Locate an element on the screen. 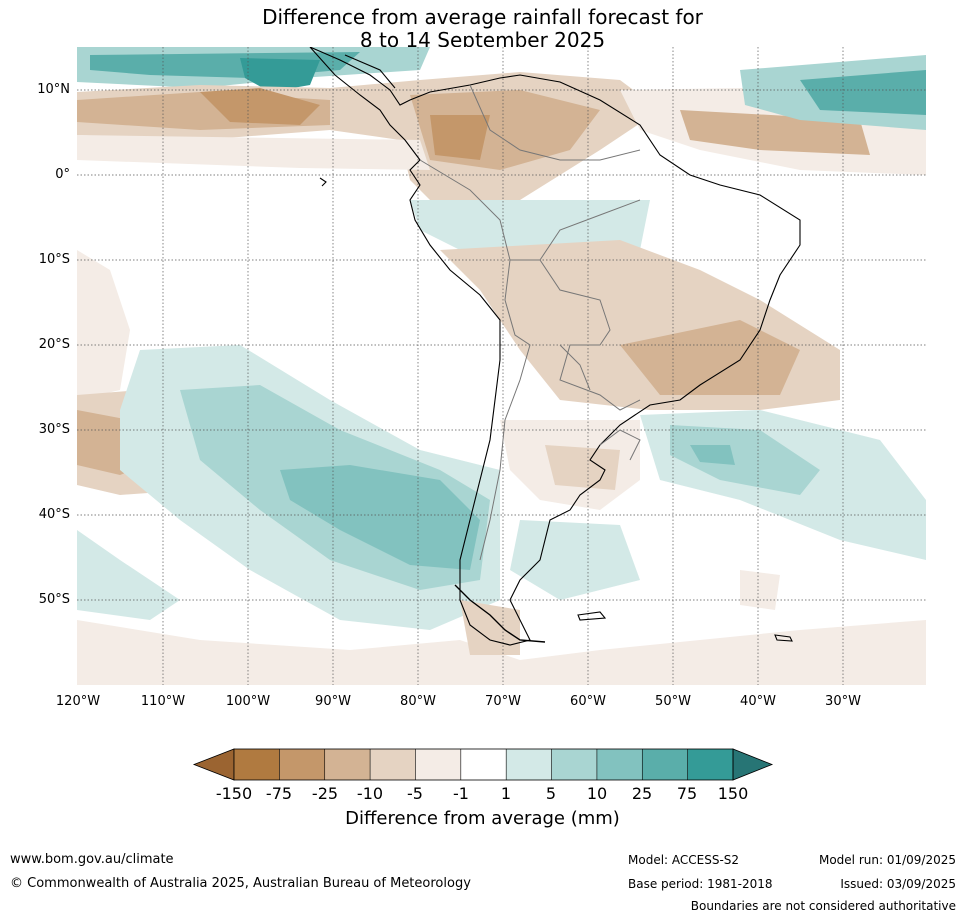  lat-label: 0° is located at coordinates (62, 174).